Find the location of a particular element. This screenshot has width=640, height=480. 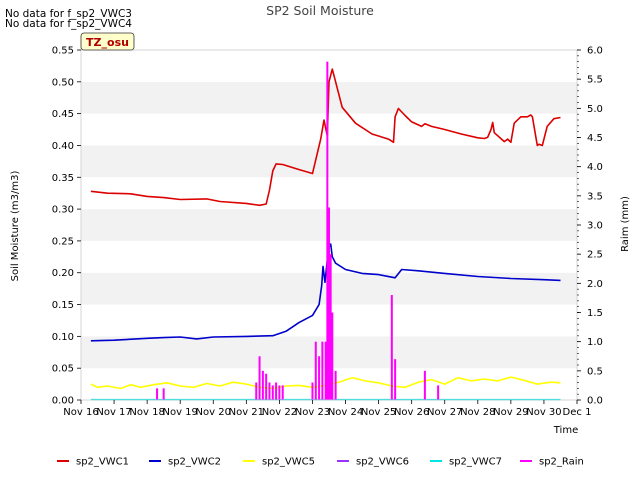

y-tick-label: 0.35 is located at coordinates (63, 178).